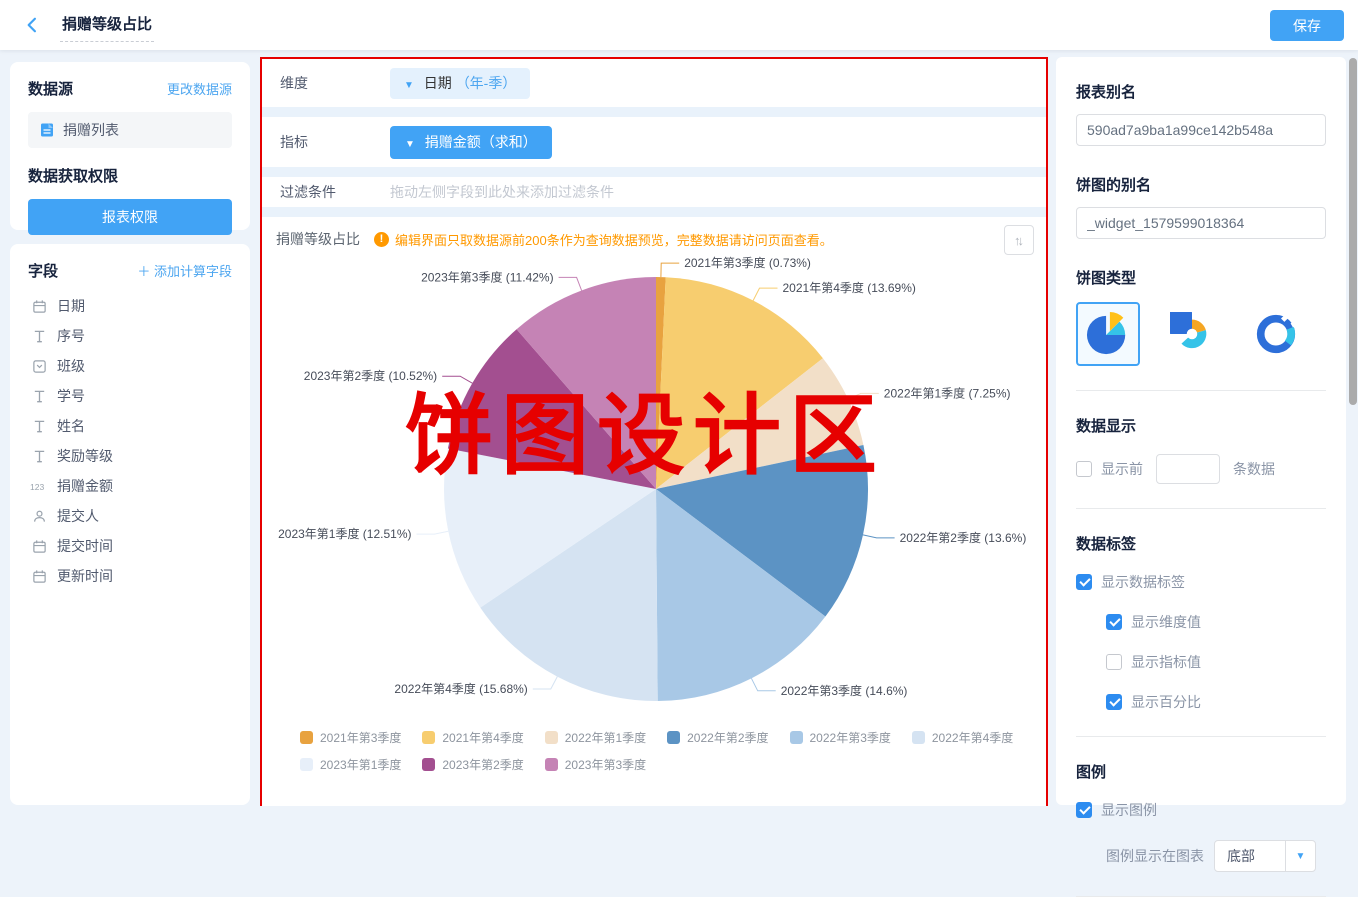 Image resolution: width=1358 pixels, height=897 pixels. I want to click on report-permission-button: 报表权限, so click(130, 217).